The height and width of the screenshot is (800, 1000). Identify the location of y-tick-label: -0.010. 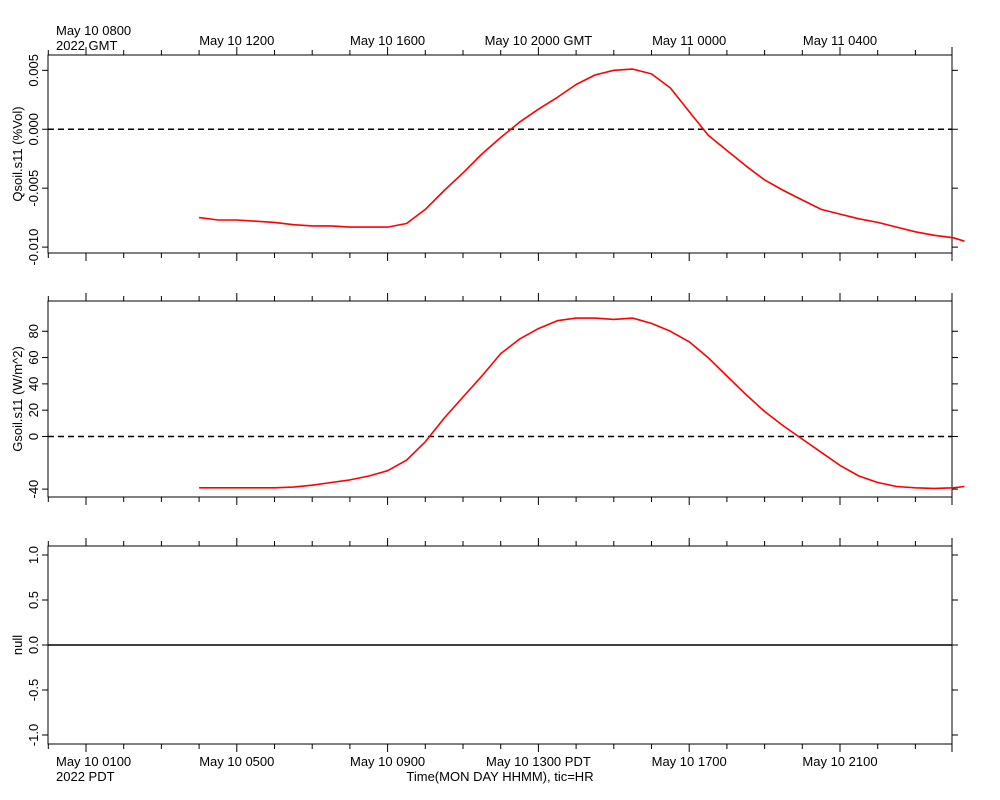
(33, 247).